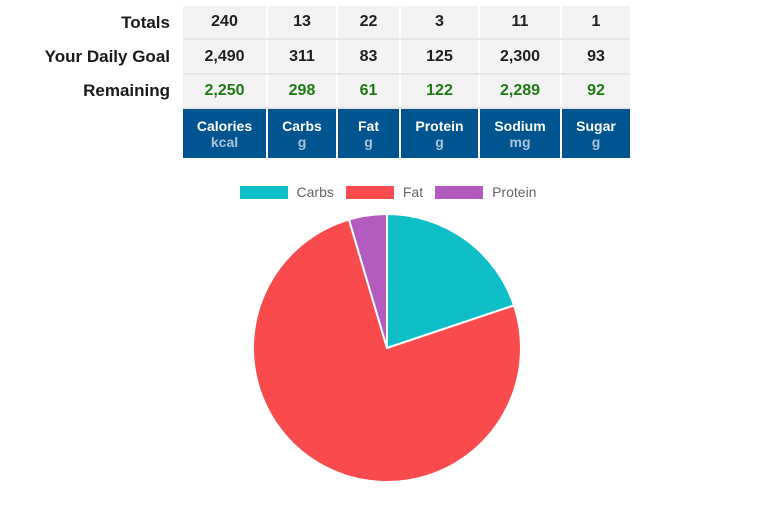  I want to click on remaining-sodium: 2,289, so click(520, 91).